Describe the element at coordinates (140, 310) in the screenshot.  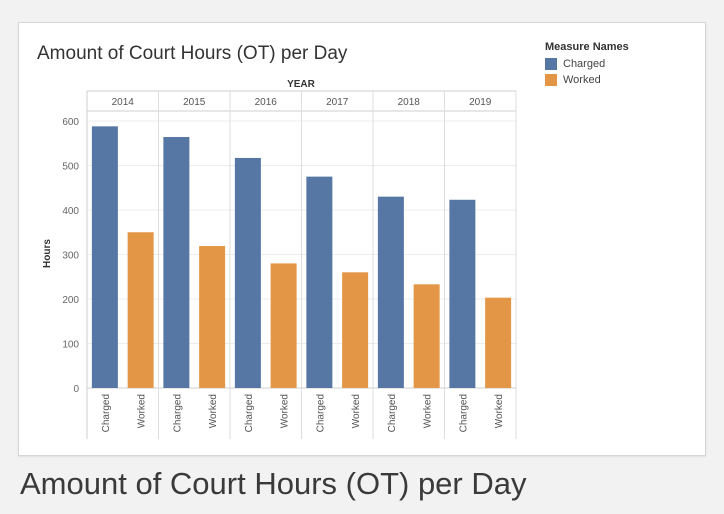
I see `bar-worked-2014` at that location.